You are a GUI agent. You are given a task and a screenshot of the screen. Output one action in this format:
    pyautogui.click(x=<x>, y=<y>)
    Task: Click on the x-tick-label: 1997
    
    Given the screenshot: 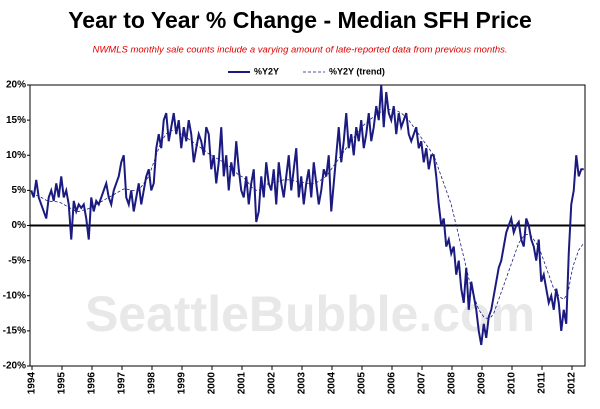 What is the action you would take?
    pyautogui.click(x=122, y=383)
    